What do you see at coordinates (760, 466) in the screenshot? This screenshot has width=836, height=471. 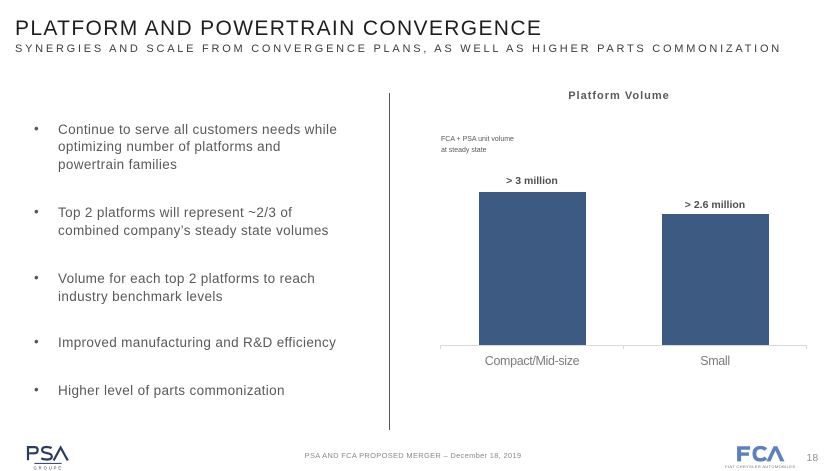 I see `svg-text: FIAT CHRYSLER AUTOMOBILES` at bounding box center [760, 466].